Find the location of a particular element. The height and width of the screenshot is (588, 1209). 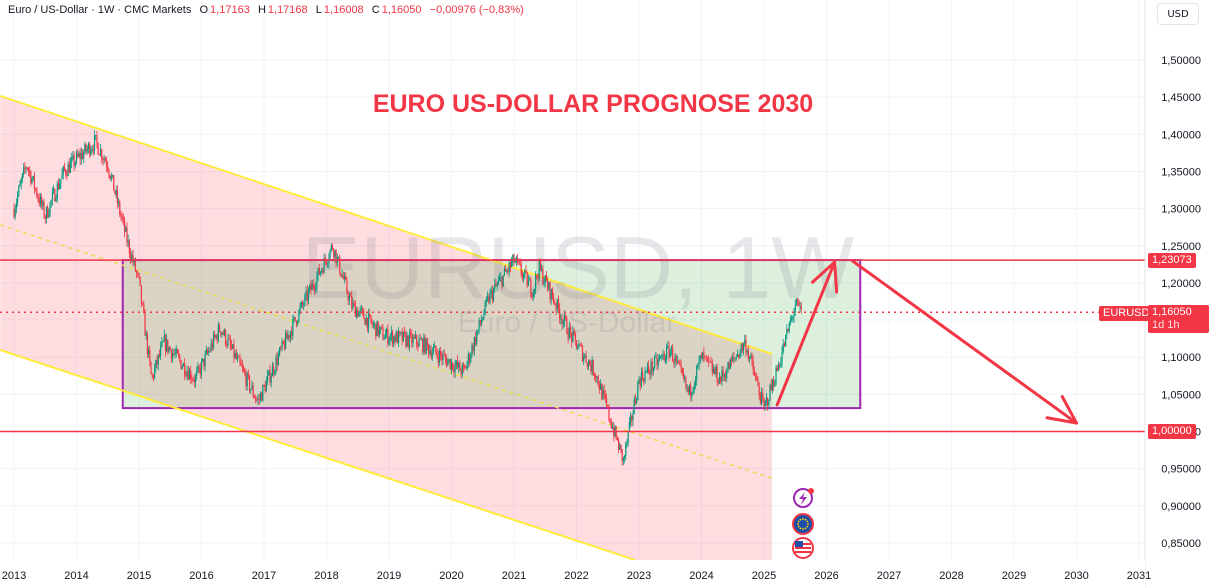

lightning-event-icon is located at coordinates (803, 498).